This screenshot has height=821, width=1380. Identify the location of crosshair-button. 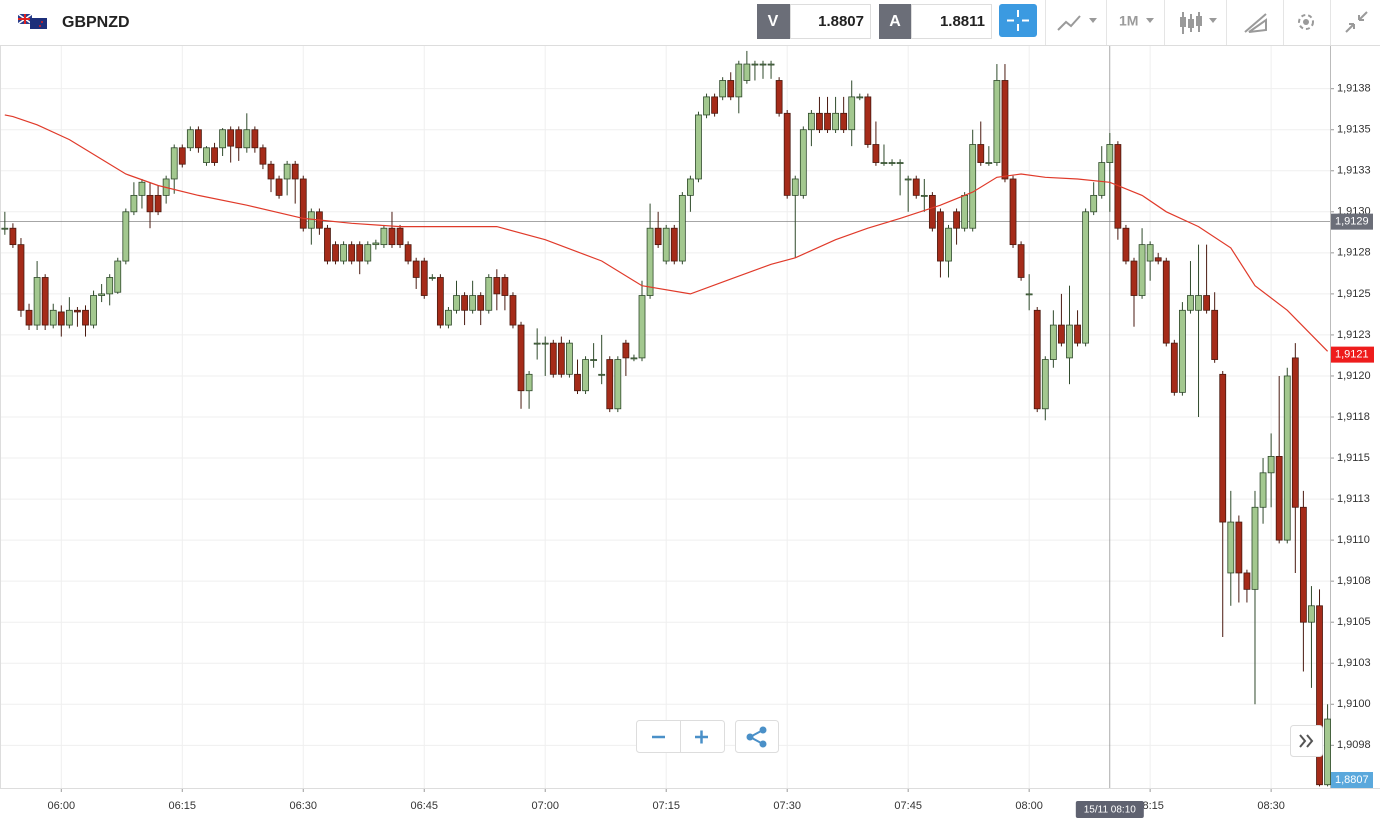
(1018, 20).